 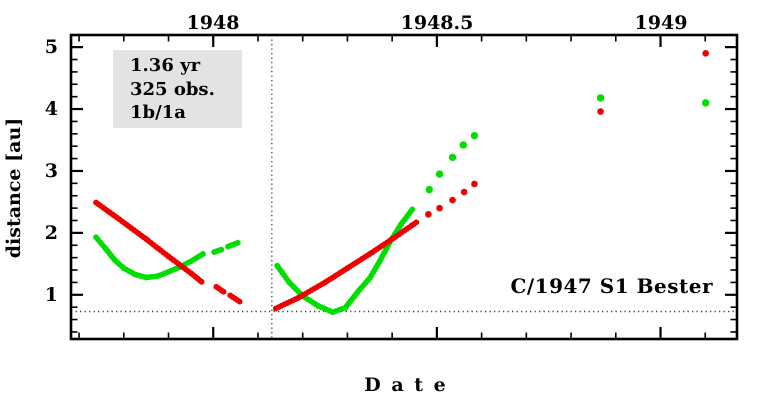 I want to click on x-tick-label-1949: 1949, so click(x=661, y=23).